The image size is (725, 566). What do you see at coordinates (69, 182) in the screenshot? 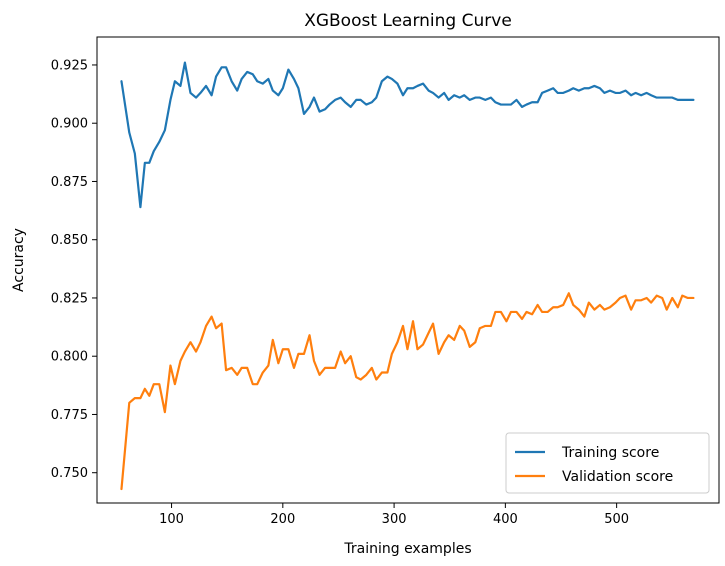
I see `y-tick-label: 0.875` at bounding box center [69, 182].